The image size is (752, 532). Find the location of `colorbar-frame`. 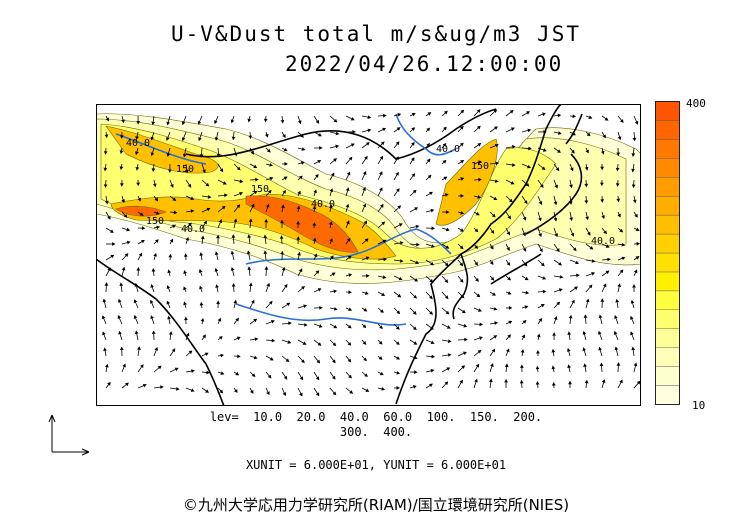

colorbar-frame is located at coordinates (667, 253).